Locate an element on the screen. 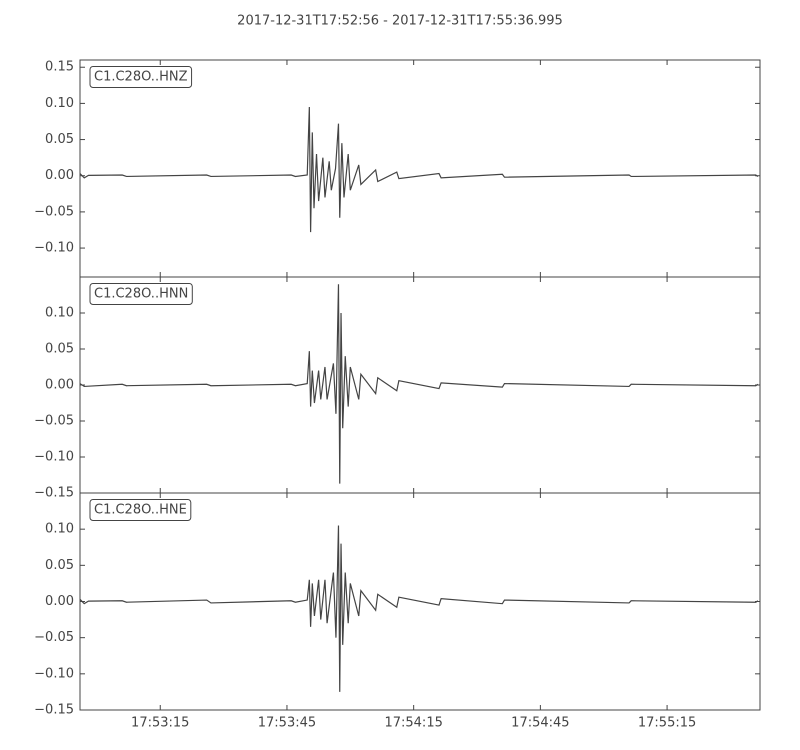  x-tick-label: 17:53:15 is located at coordinates (160, 723).